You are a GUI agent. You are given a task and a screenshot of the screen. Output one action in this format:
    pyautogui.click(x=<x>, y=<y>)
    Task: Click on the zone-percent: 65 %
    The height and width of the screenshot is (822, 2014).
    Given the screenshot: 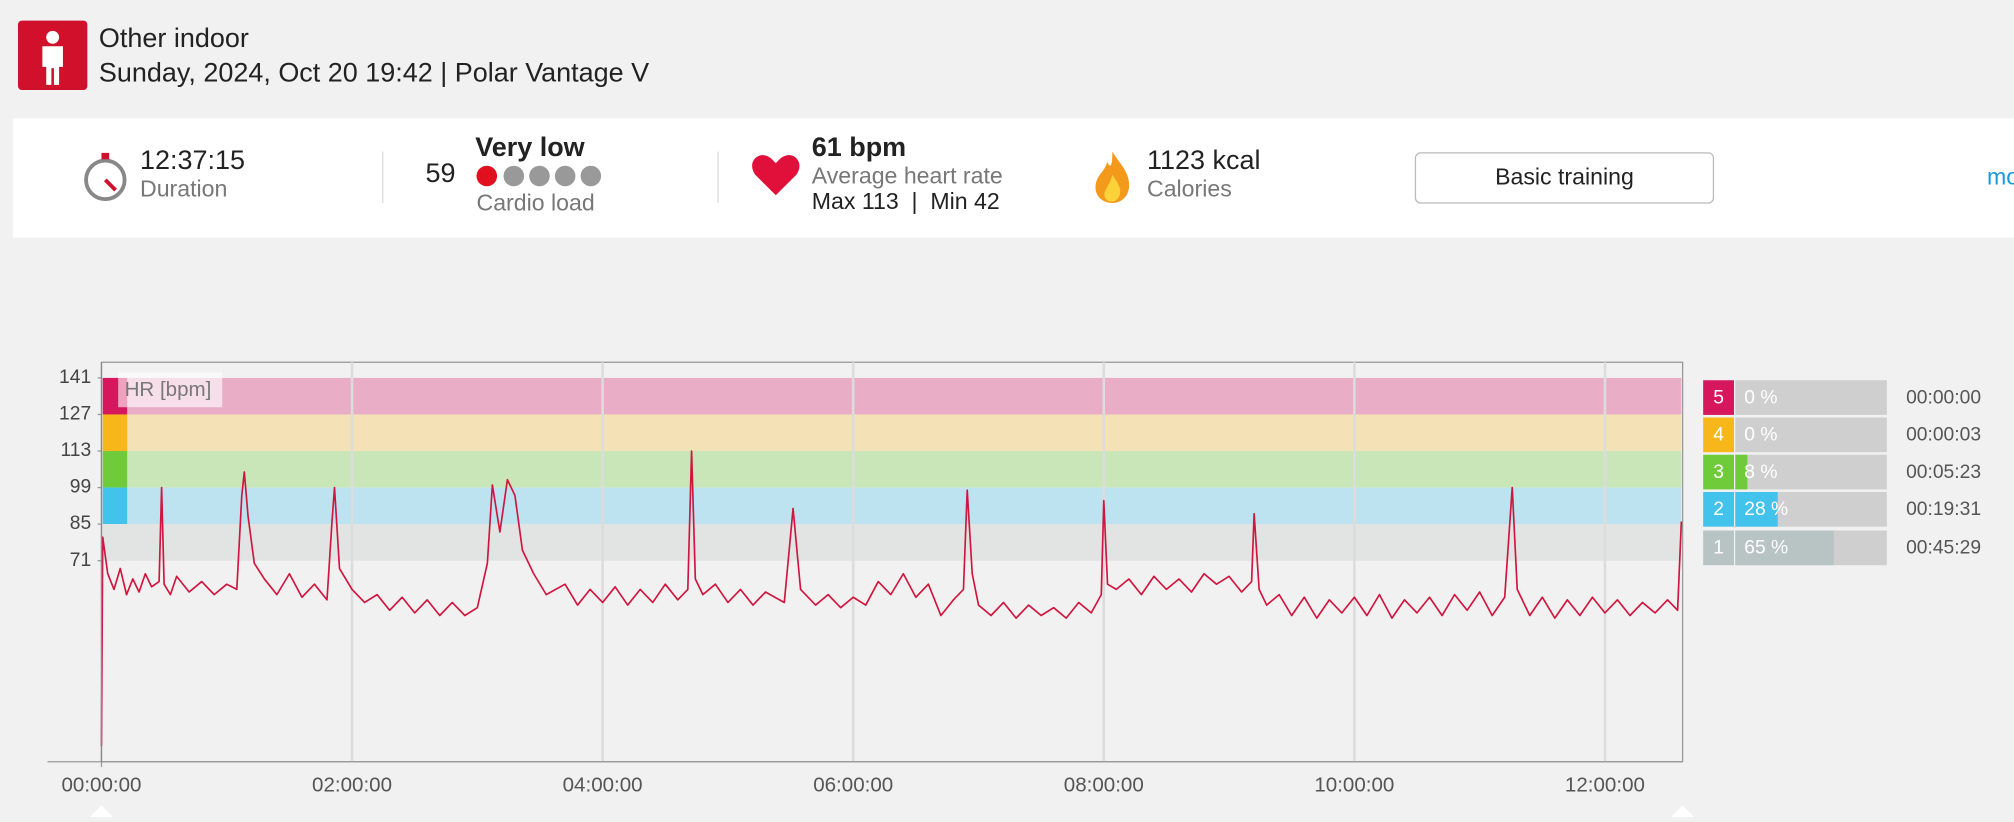 What is the action you would take?
    pyautogui.click(x=1766, y=548)
    